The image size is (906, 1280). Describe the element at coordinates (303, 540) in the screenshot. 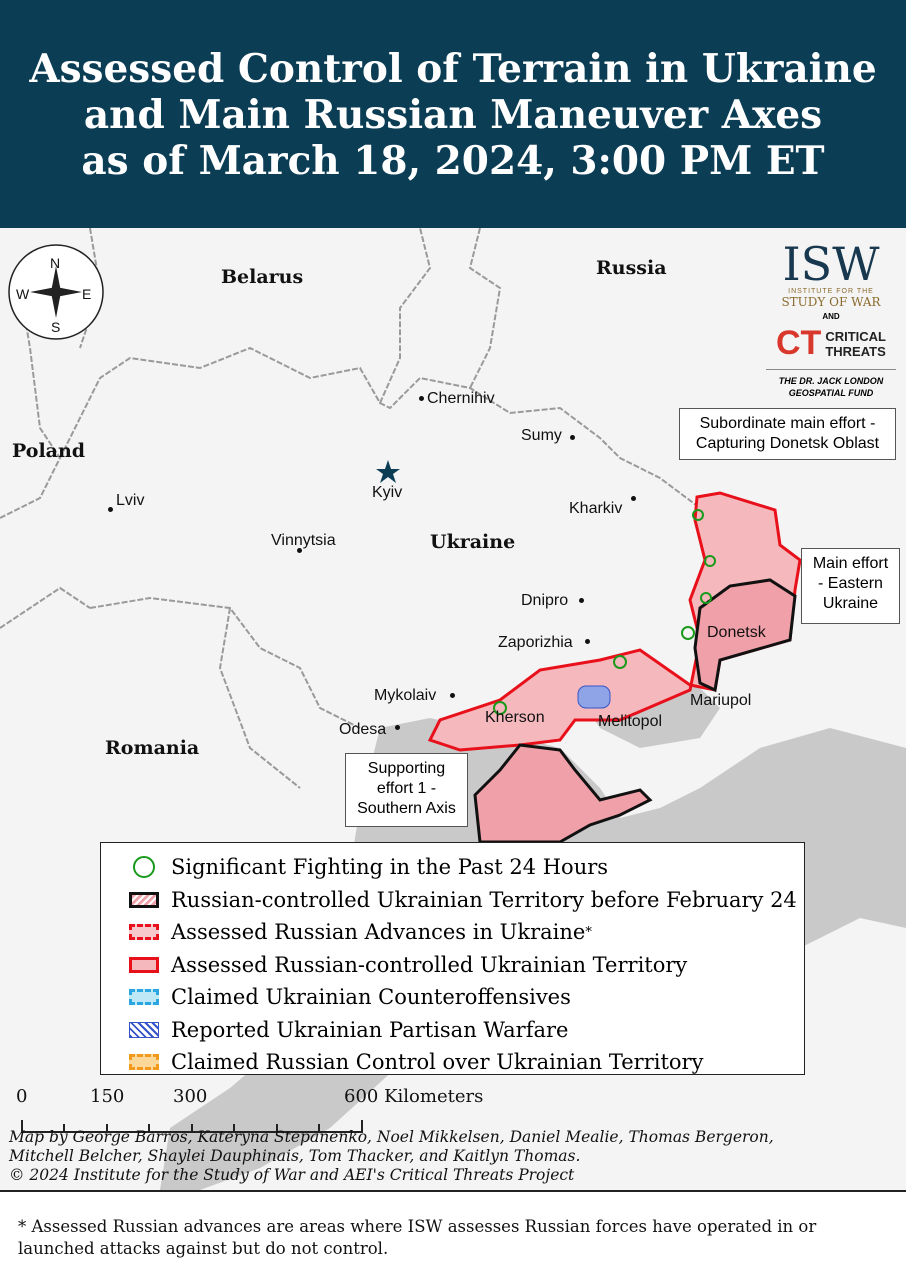

I see `city-vinnytsia: Vinnytsia` at that location.